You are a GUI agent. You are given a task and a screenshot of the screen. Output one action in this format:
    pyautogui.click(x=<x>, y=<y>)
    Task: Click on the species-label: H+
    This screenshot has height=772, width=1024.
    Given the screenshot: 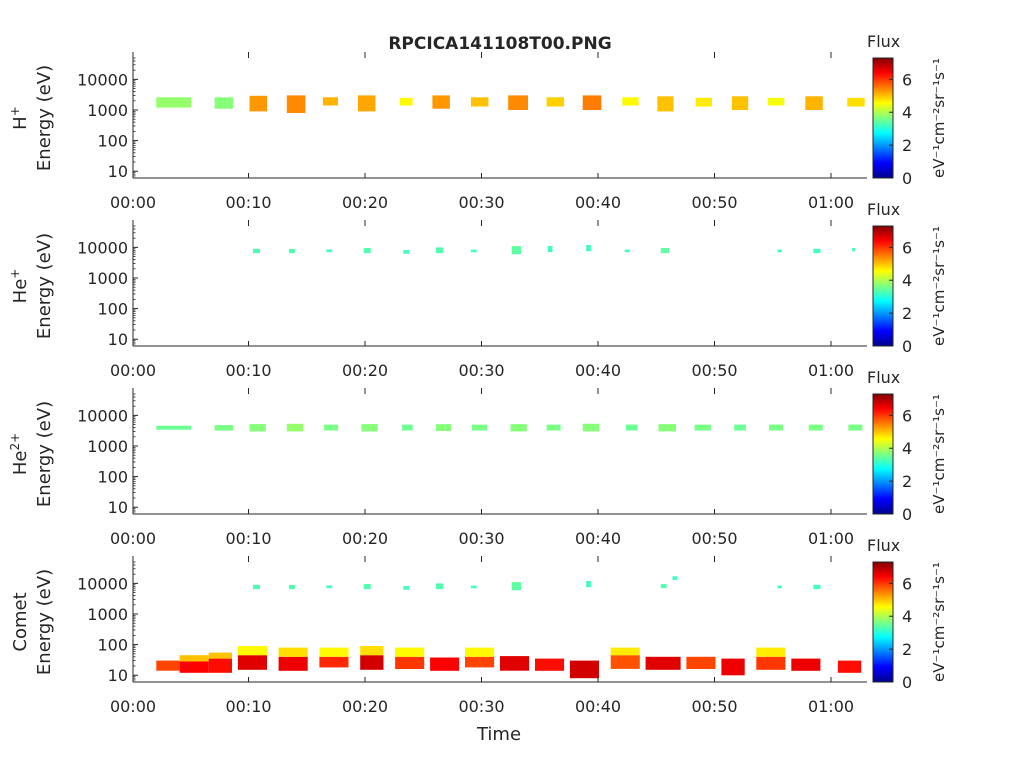 What is the action you would take?
    pyautogui.click(x=19, y=118)
    